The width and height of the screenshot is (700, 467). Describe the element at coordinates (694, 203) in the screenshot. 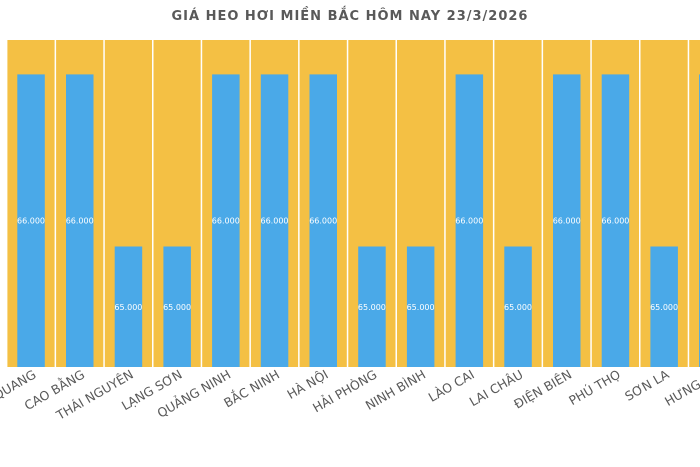

I see `category-background` at that location.